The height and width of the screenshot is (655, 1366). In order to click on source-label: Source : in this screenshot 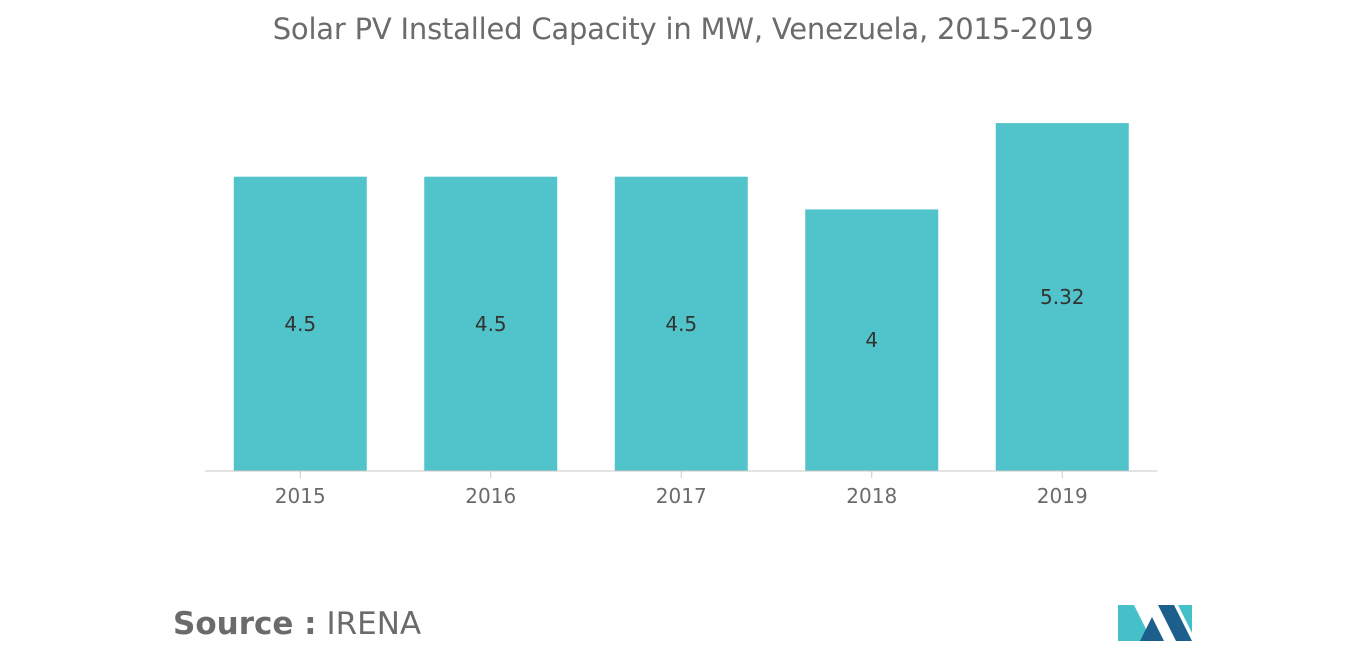, I will do `click(245, 624)`.